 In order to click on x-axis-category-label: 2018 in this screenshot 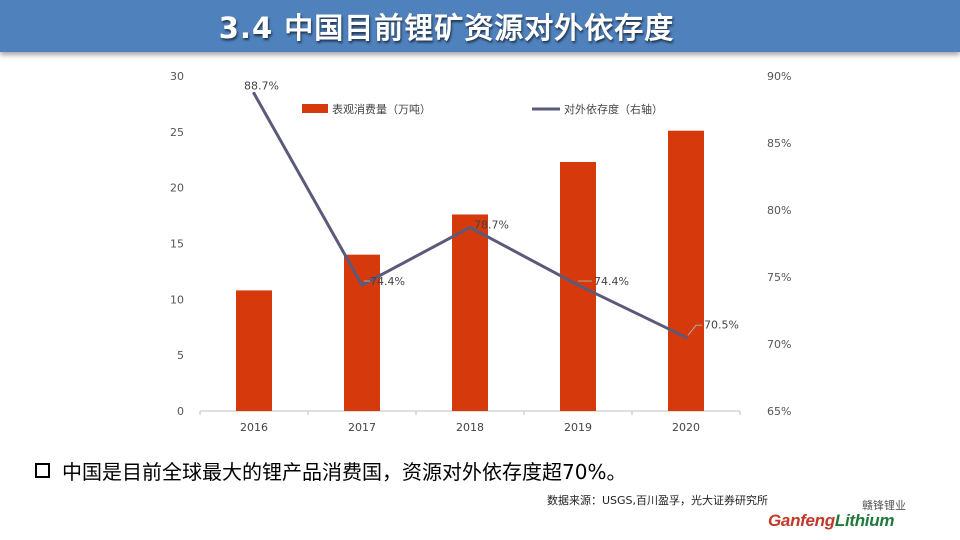, I will do `click(470, 427)`.